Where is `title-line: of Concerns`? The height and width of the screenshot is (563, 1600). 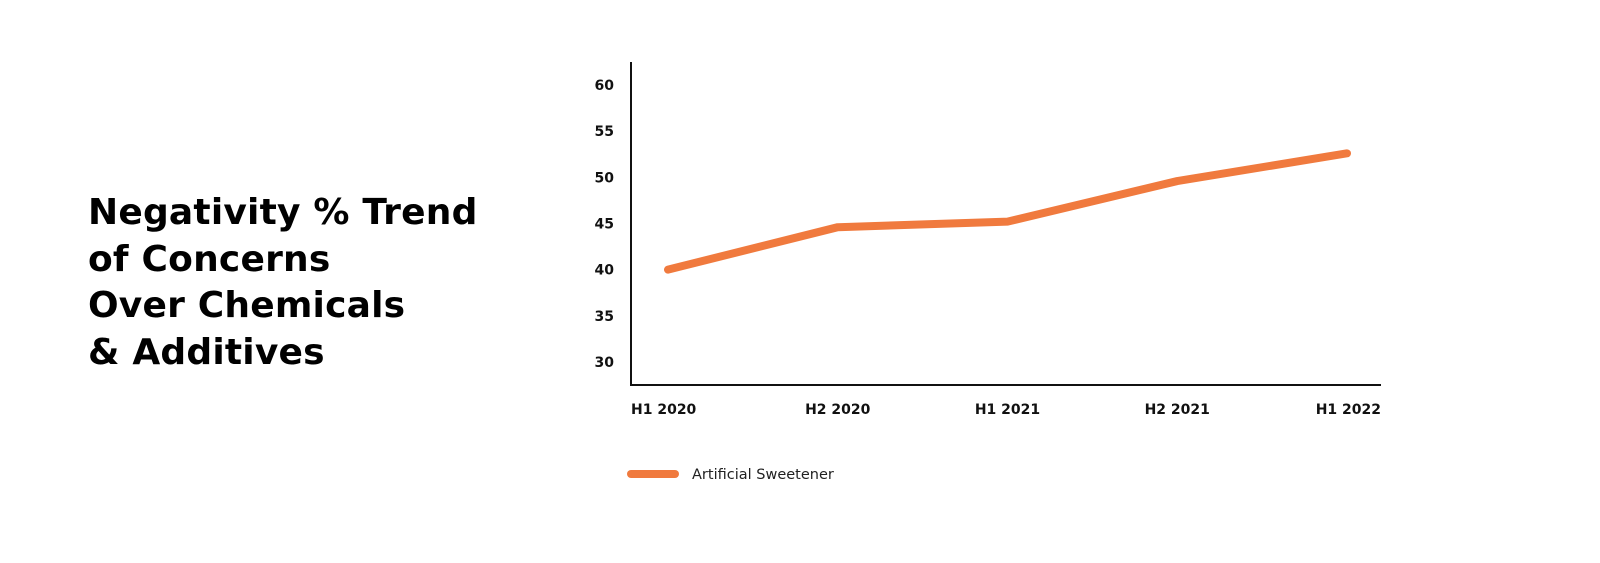 title-line: of Concerns is located at coordinates (209, 259).